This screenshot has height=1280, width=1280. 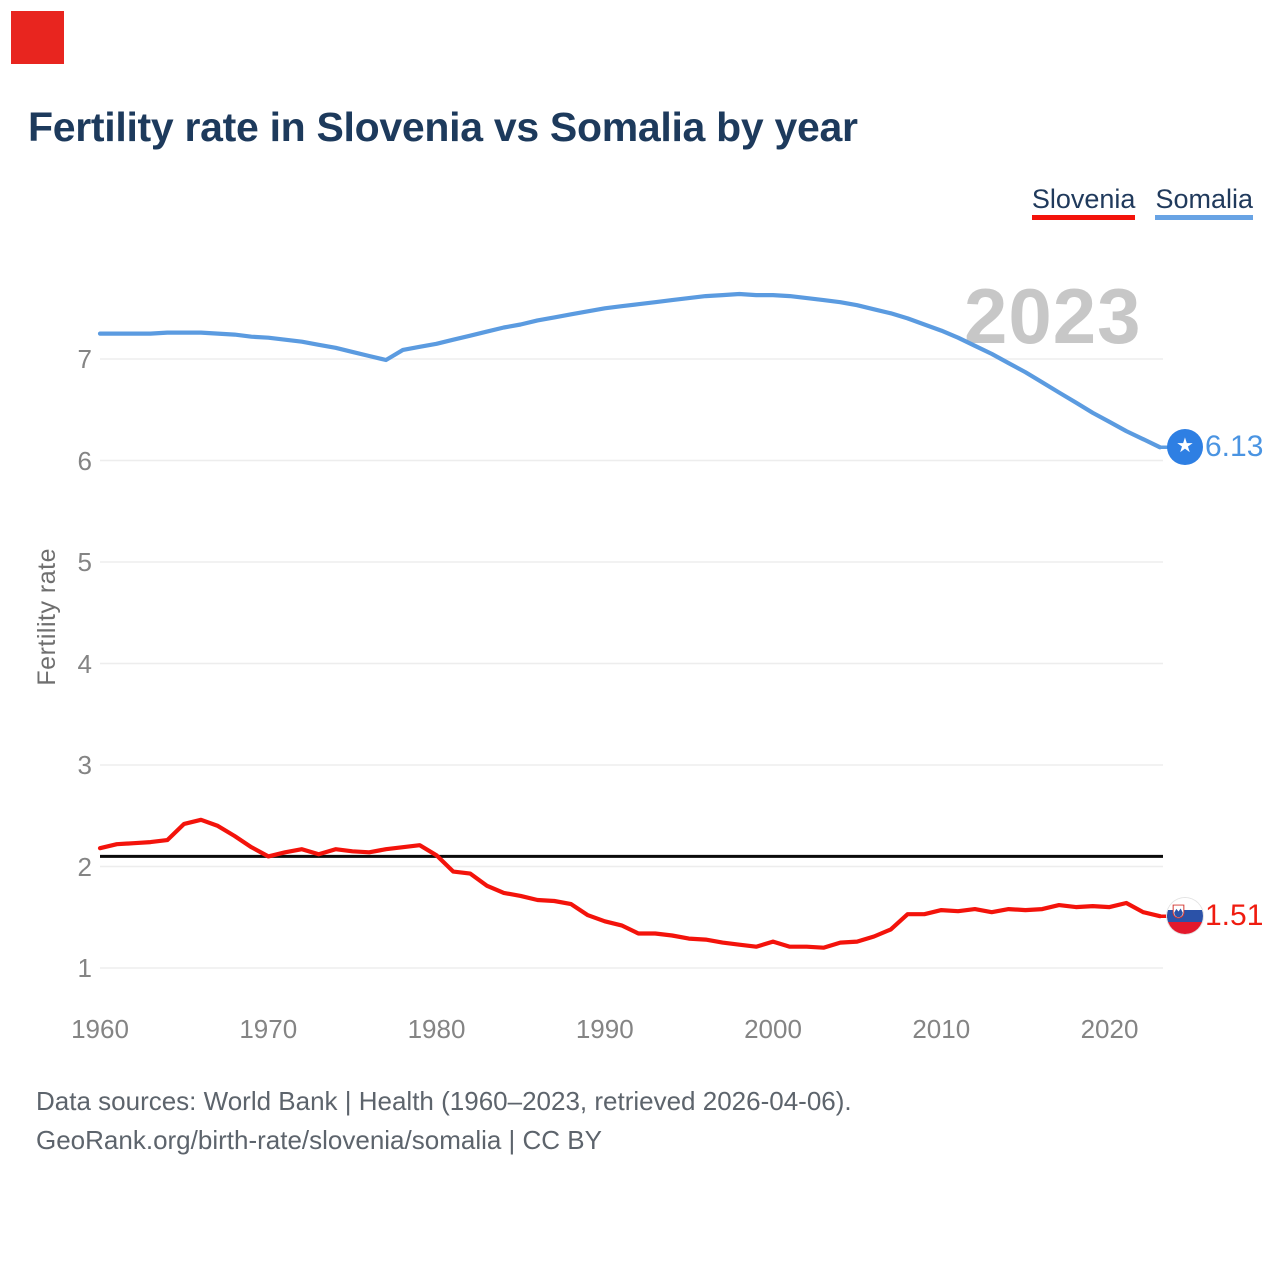 I want to click on slovenia-line, so click(x=630, y=883).